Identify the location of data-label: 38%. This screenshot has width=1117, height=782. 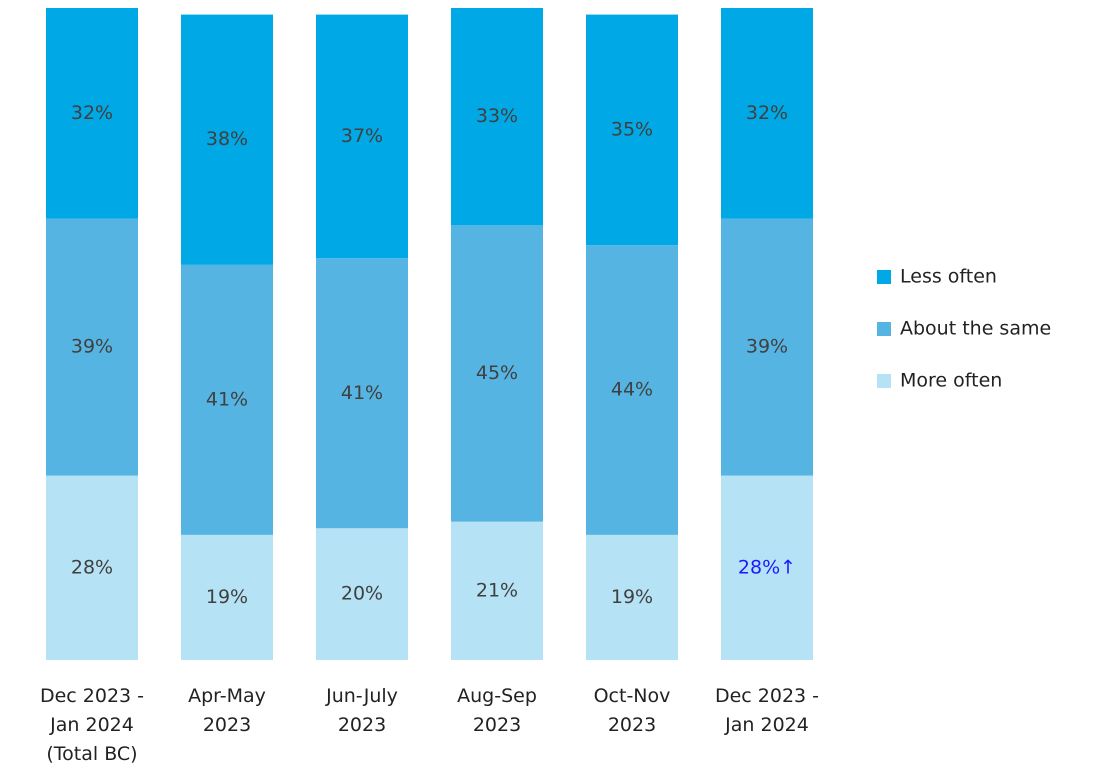
(227, 139).